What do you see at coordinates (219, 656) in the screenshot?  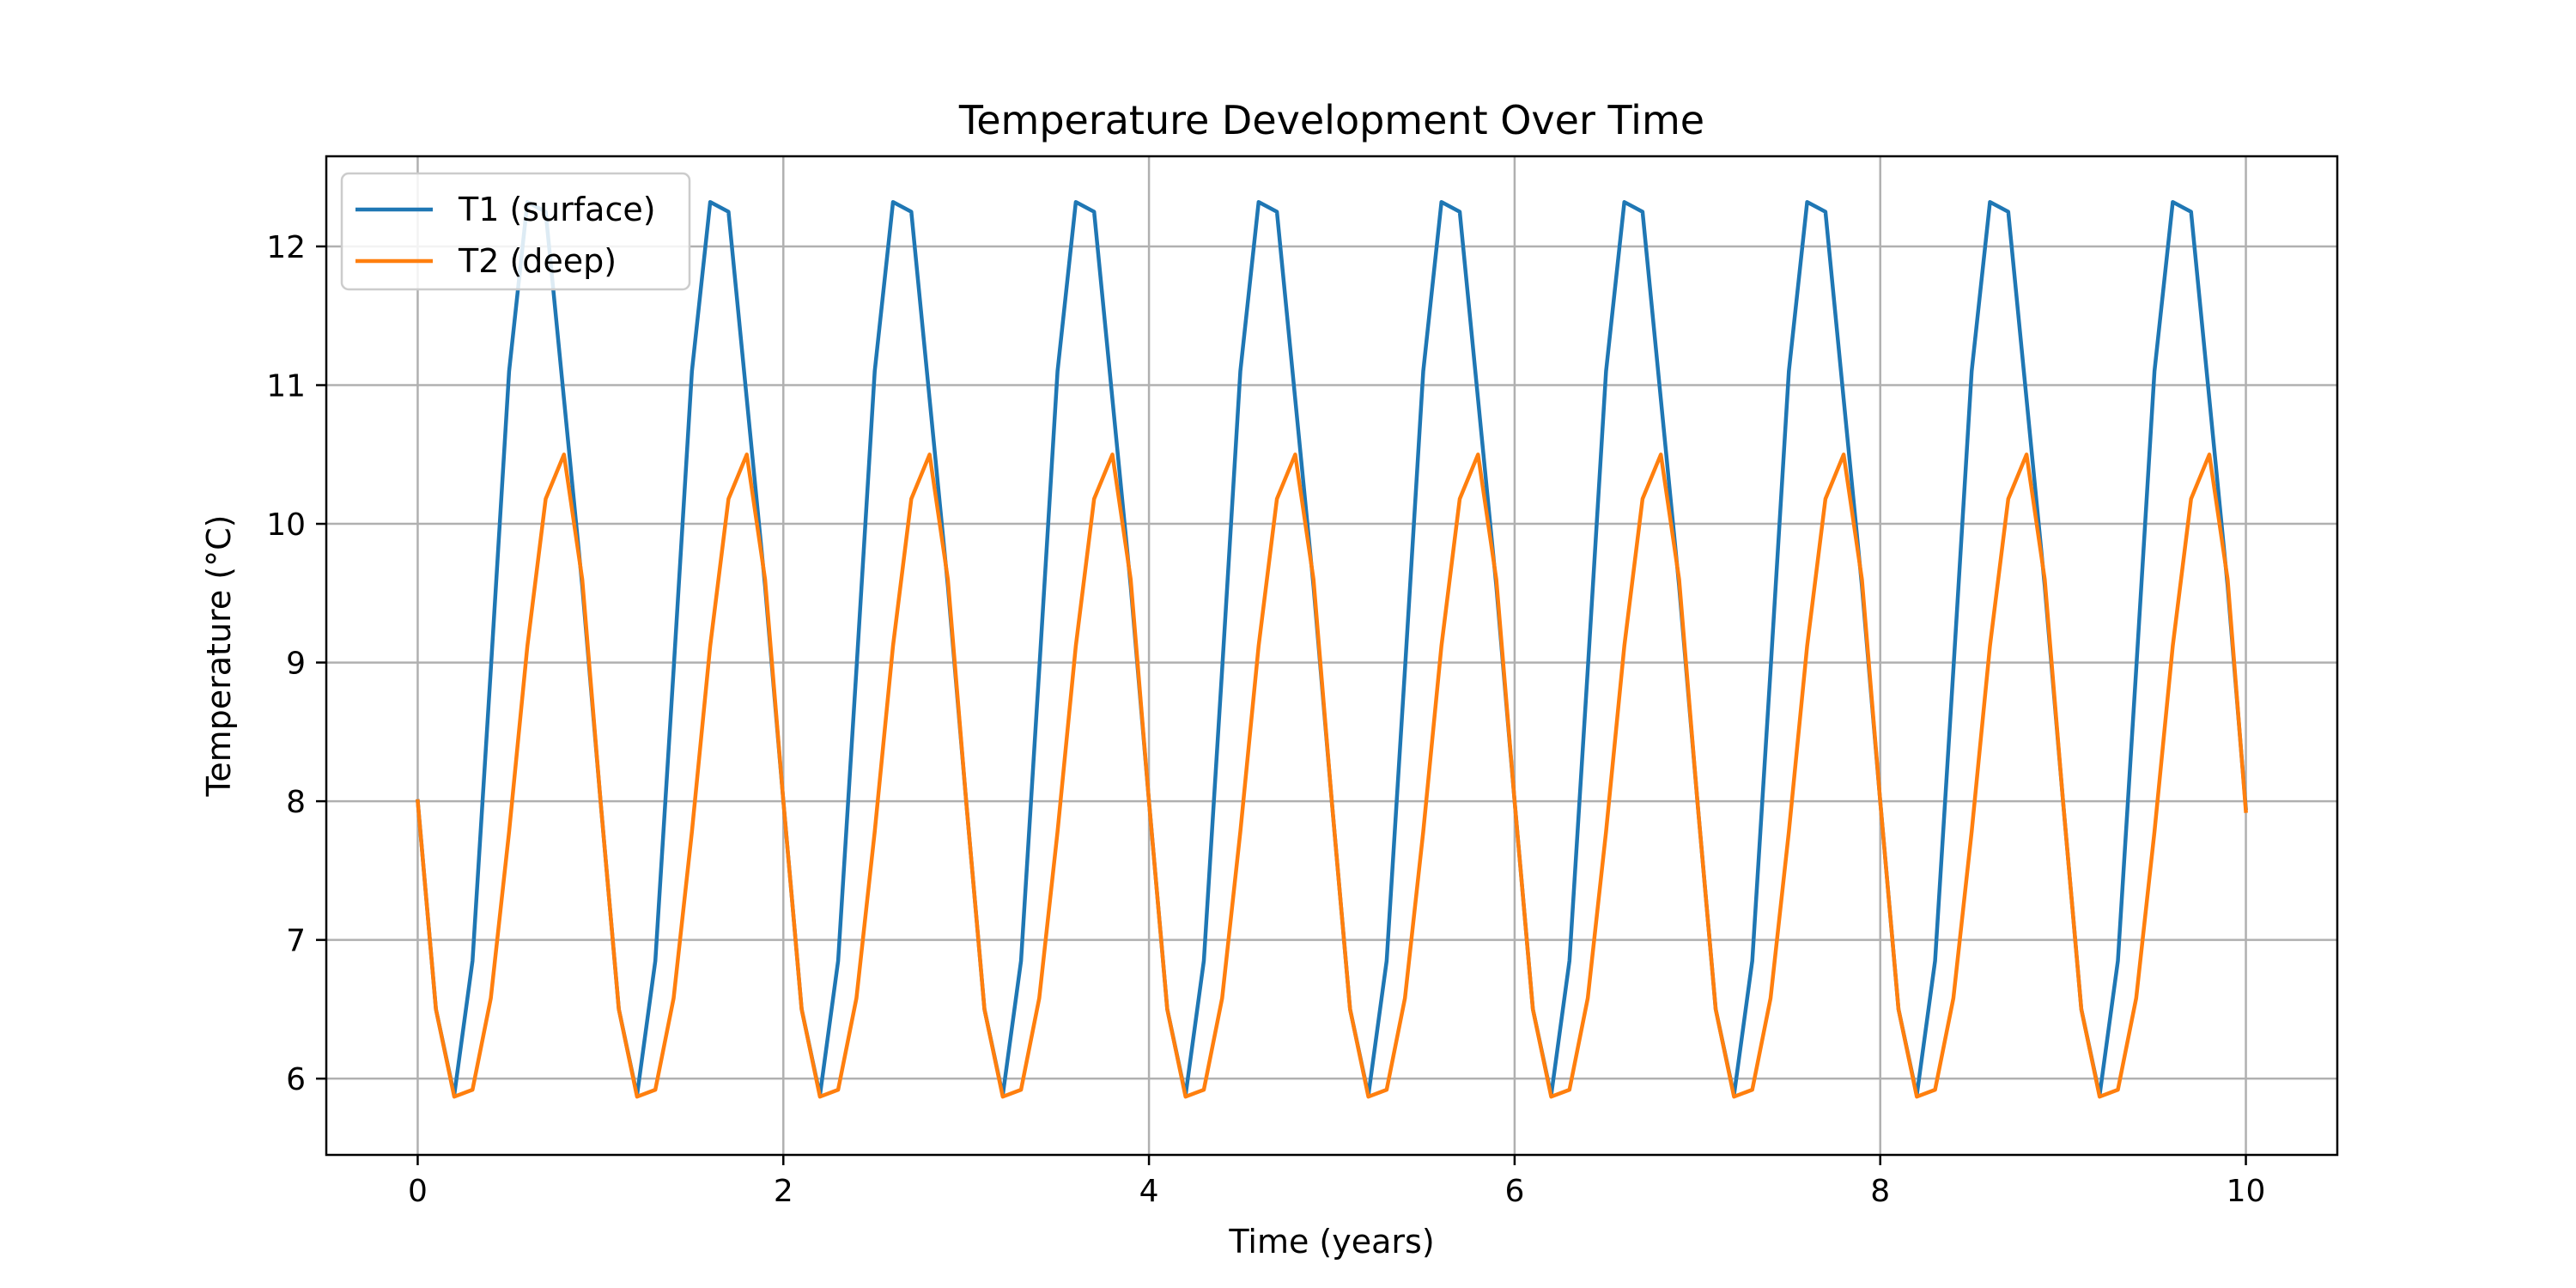 I see `y-axis-label: Temperature (°C)` at bounding box center [219, 656].